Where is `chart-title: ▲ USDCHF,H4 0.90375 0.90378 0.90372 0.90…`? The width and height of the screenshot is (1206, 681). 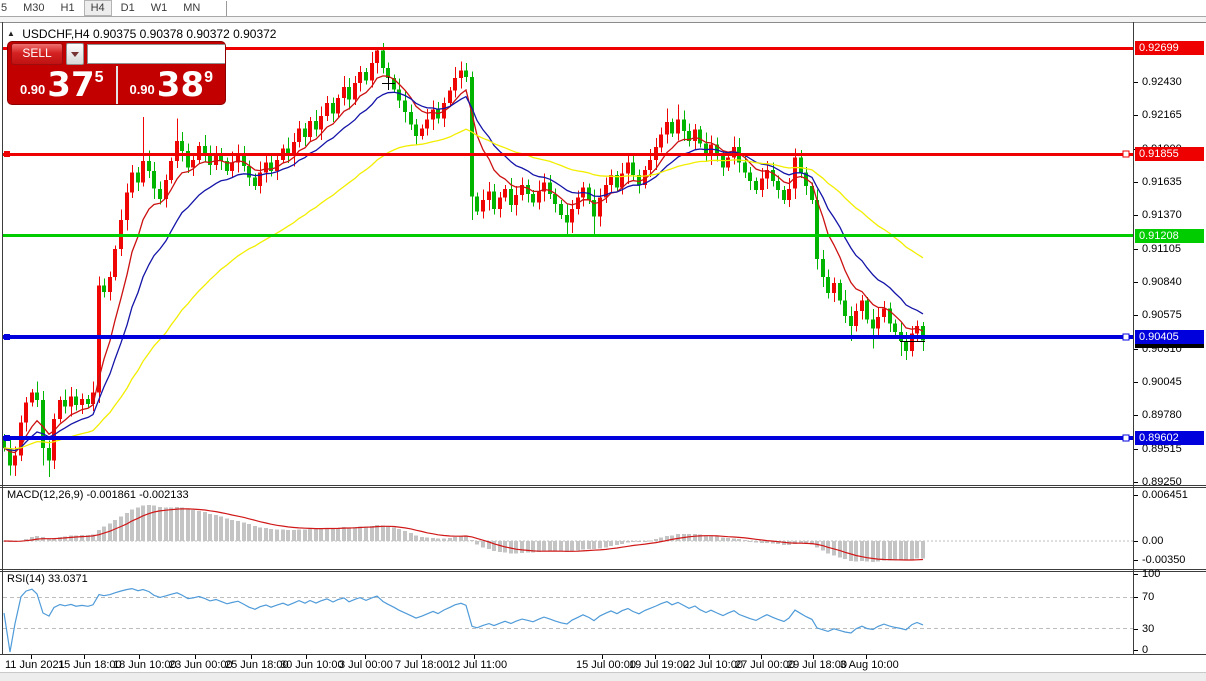 chart-title: ▲ USDCHF,H4 0.90375 0.90378 0.90372 0.90… is located at coordinates (141, 34).